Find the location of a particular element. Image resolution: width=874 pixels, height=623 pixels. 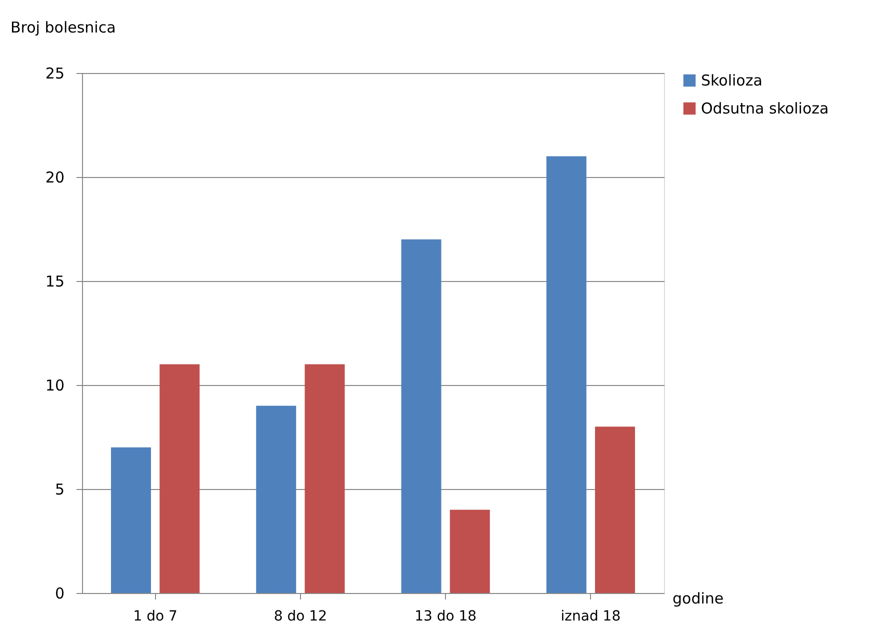

y-tick-label: 0 is located at coordinates (59, 593).